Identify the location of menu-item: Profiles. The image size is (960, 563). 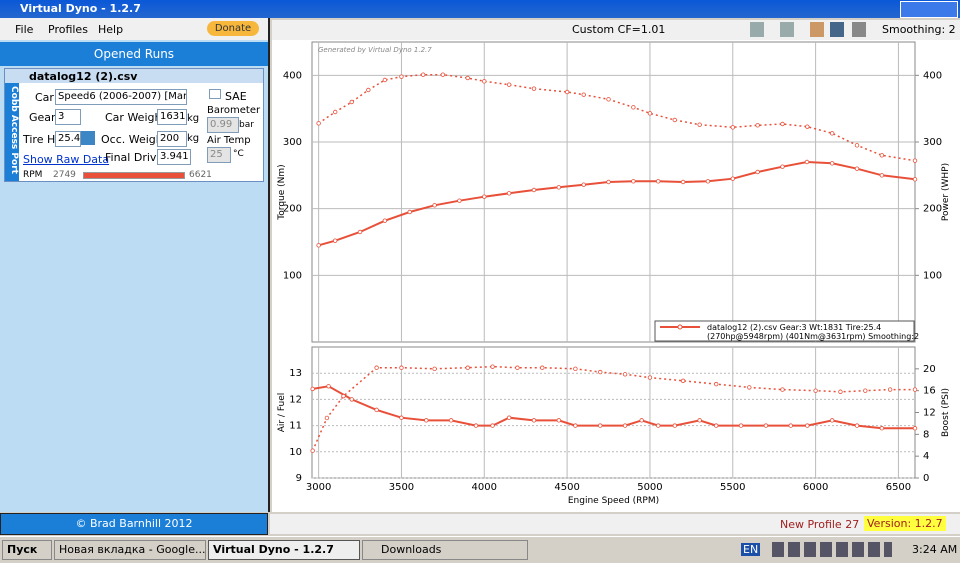
(68, 29).